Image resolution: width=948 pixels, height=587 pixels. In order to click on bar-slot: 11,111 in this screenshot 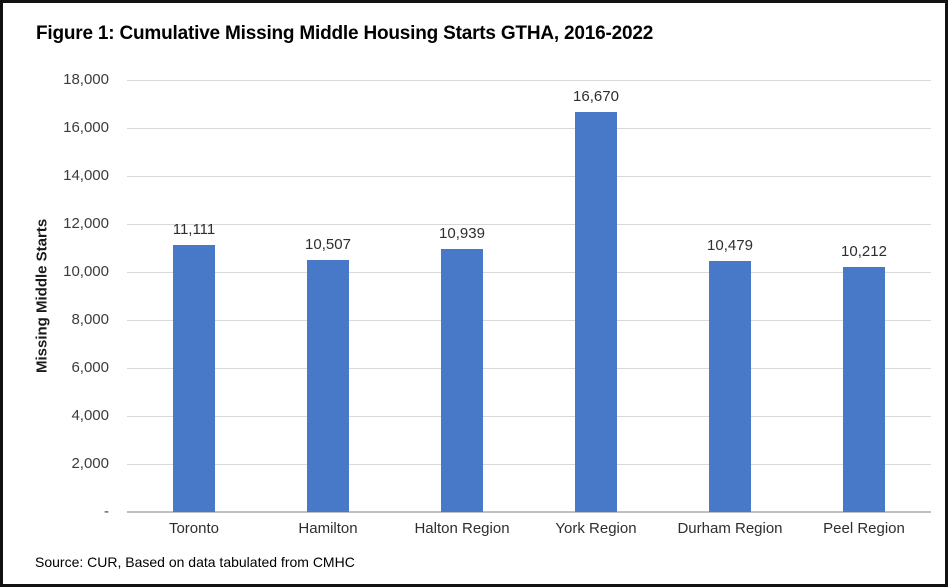, I will do `click(194, 296)`.